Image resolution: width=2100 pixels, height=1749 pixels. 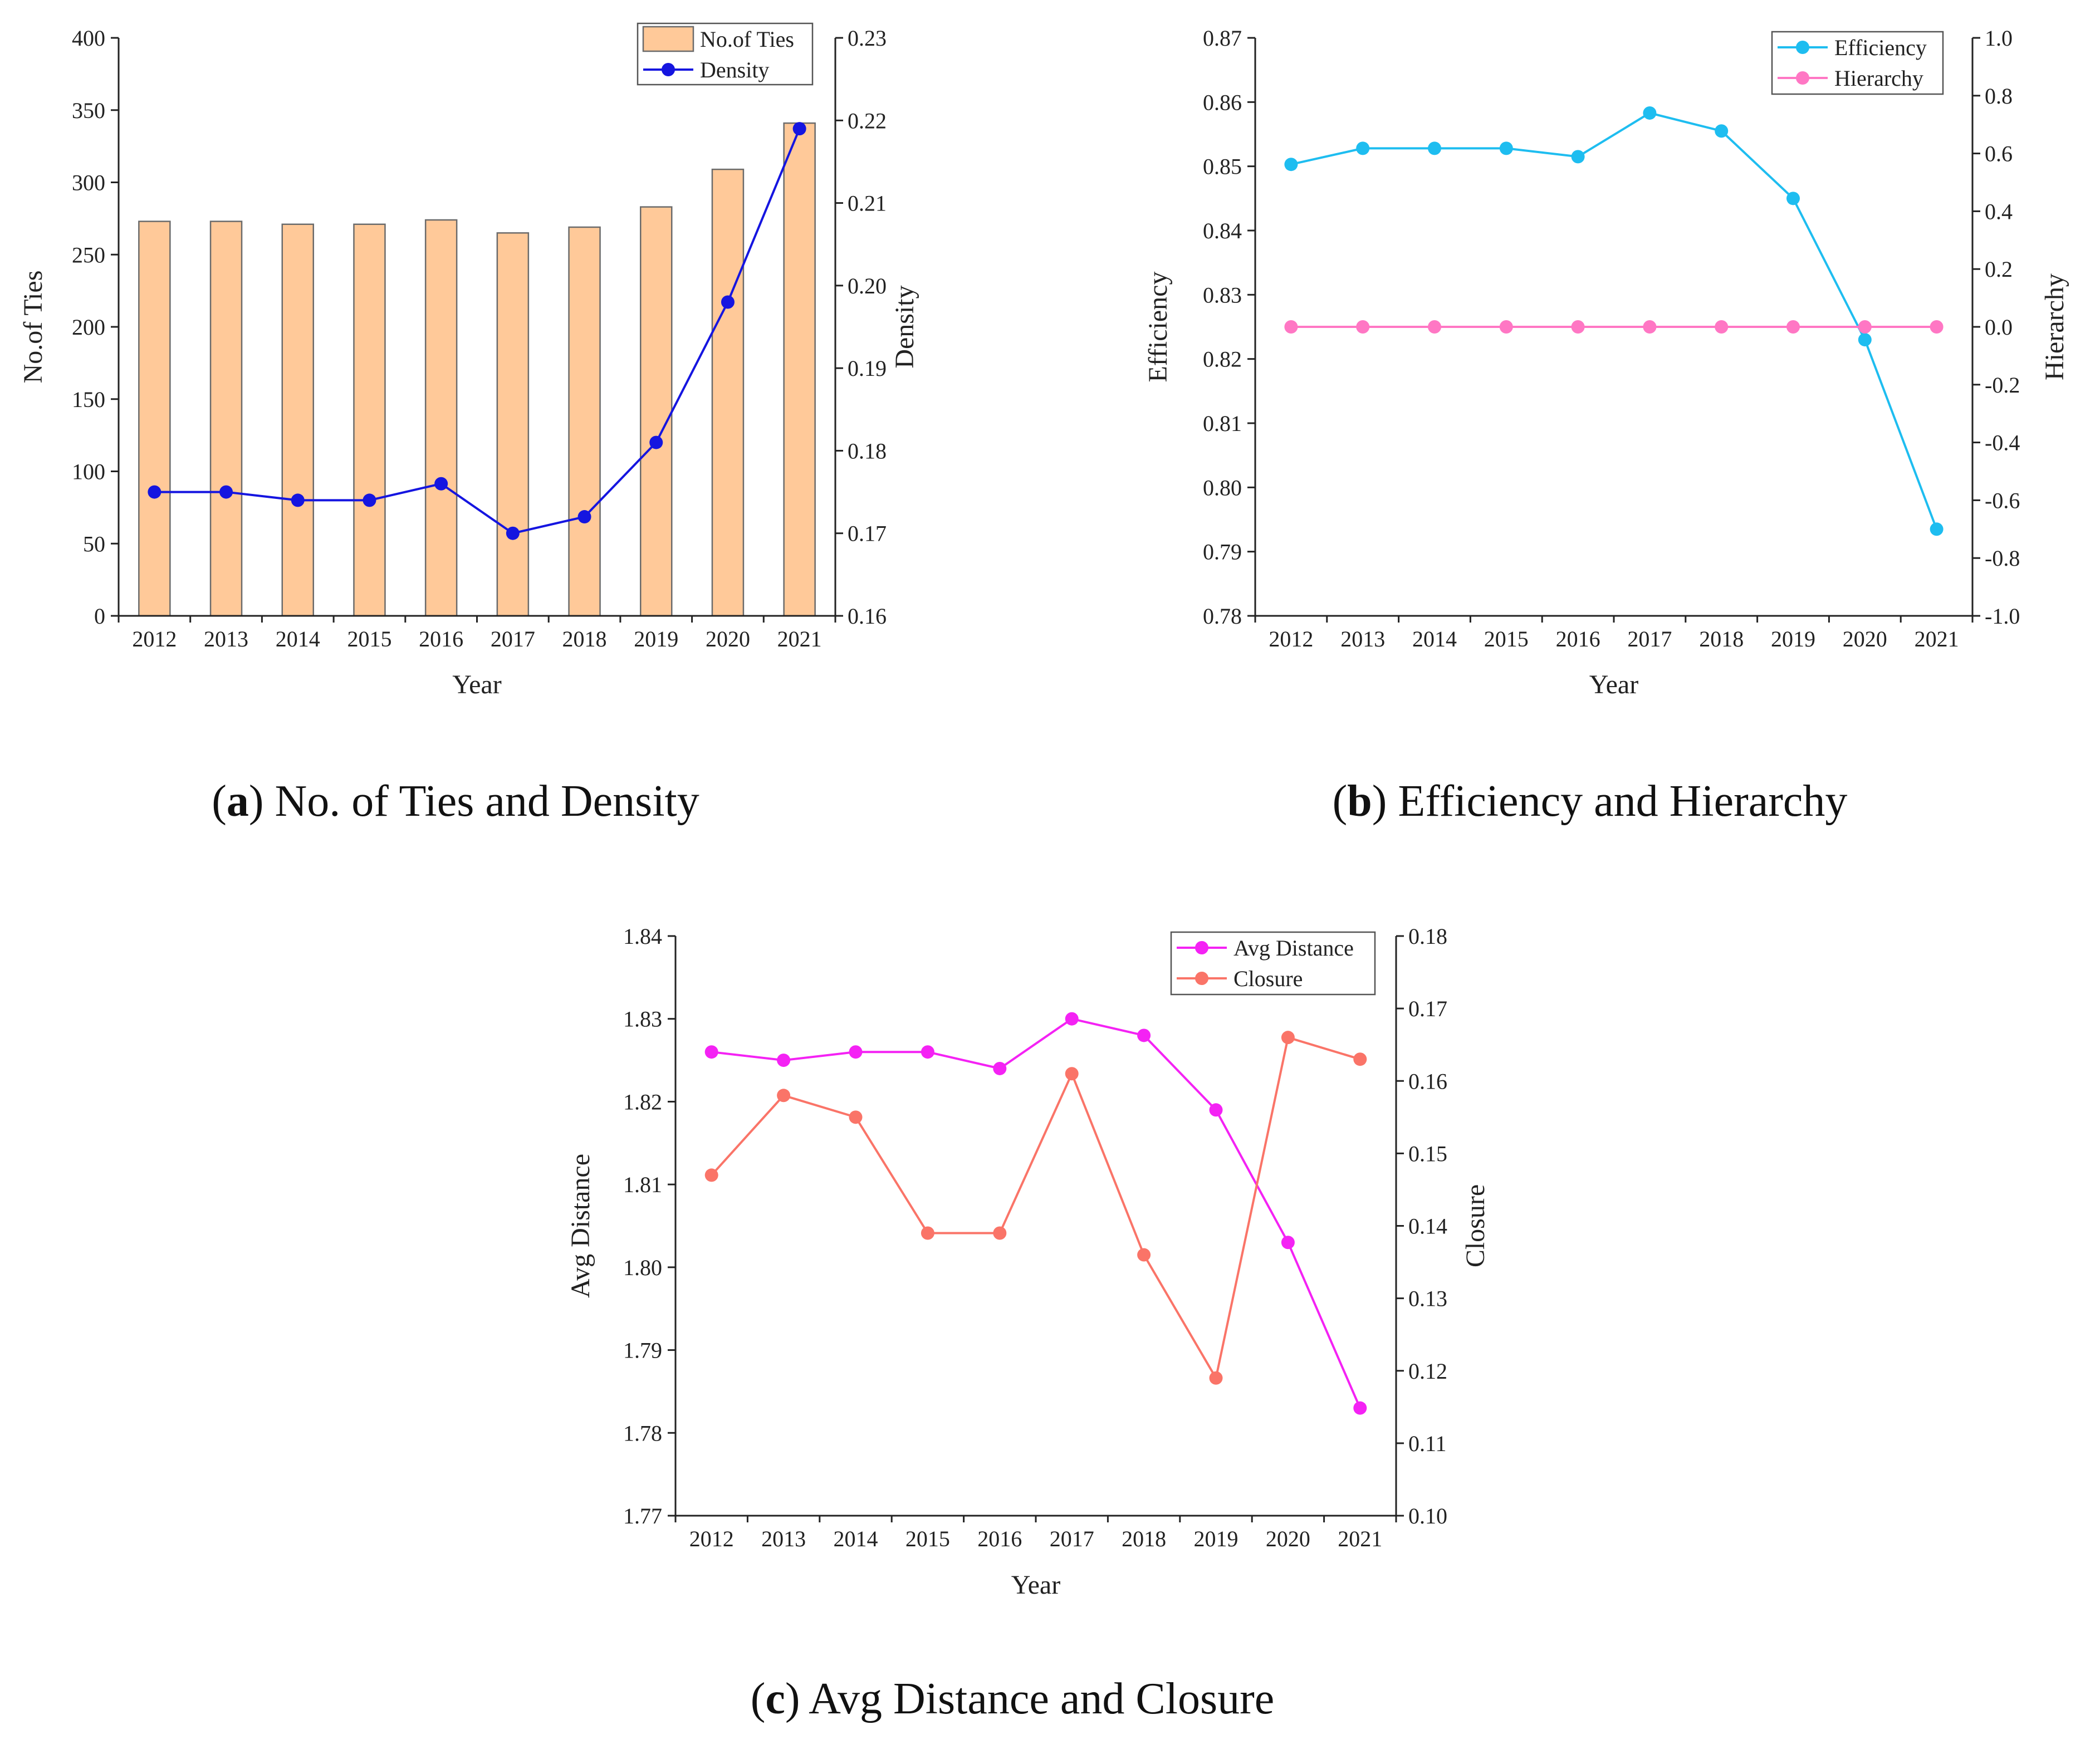 I want to click on point-efficiency-2018, so click(x=1722, y=131).